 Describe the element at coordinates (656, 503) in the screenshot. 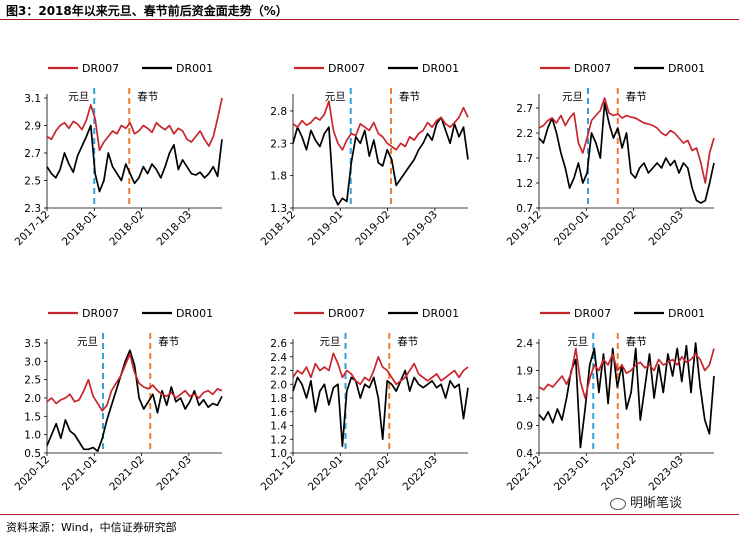

I see `watermark-text: 明晰笔谈` at that location.